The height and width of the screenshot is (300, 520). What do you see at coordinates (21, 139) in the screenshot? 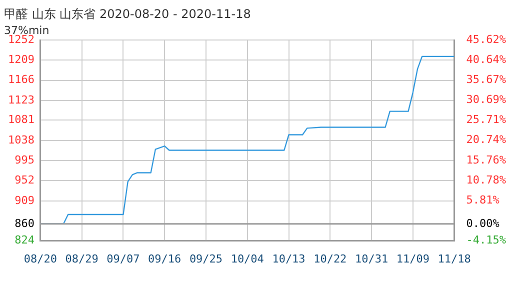
I see `y-tick-label: 1038` at bounding box center [21, 139].